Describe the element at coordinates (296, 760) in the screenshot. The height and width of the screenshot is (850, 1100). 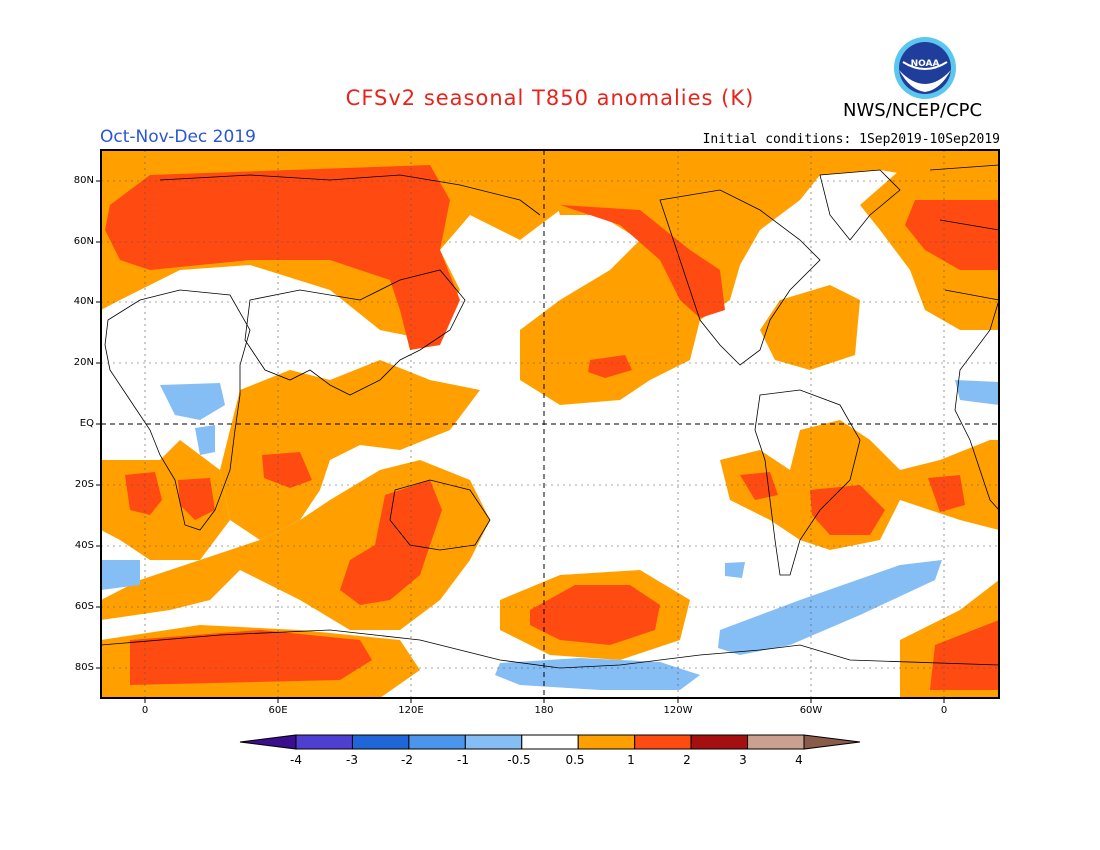
I see `colorbar-label-minus4: -4` at that location.